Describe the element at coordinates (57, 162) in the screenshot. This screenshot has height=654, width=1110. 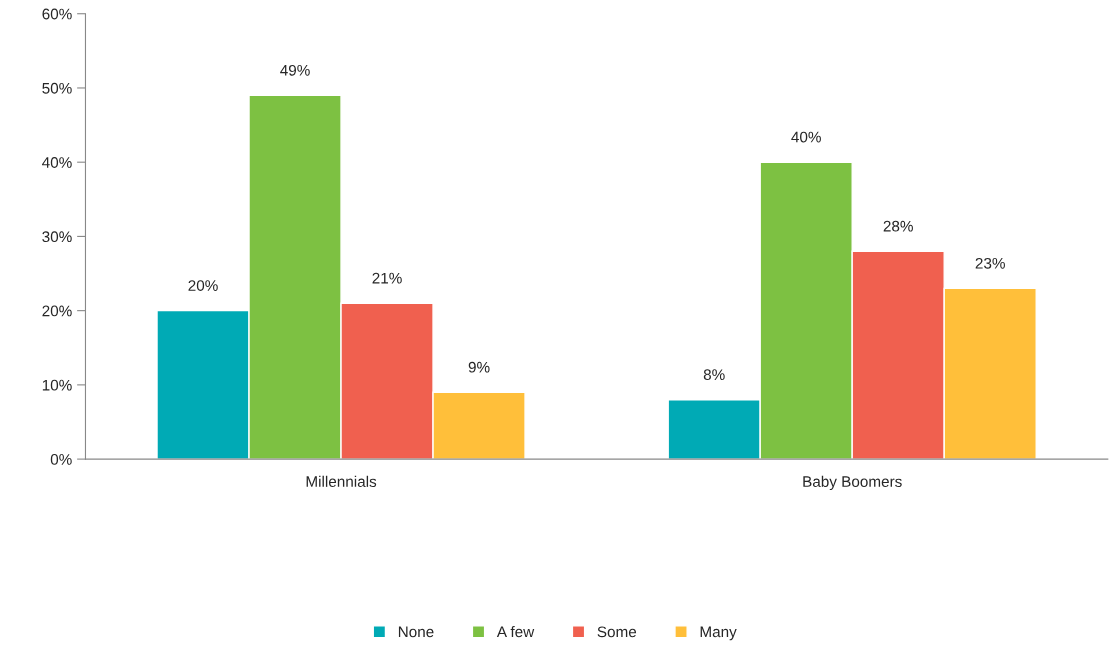
I see `y-tick-label: 40%` at that location.